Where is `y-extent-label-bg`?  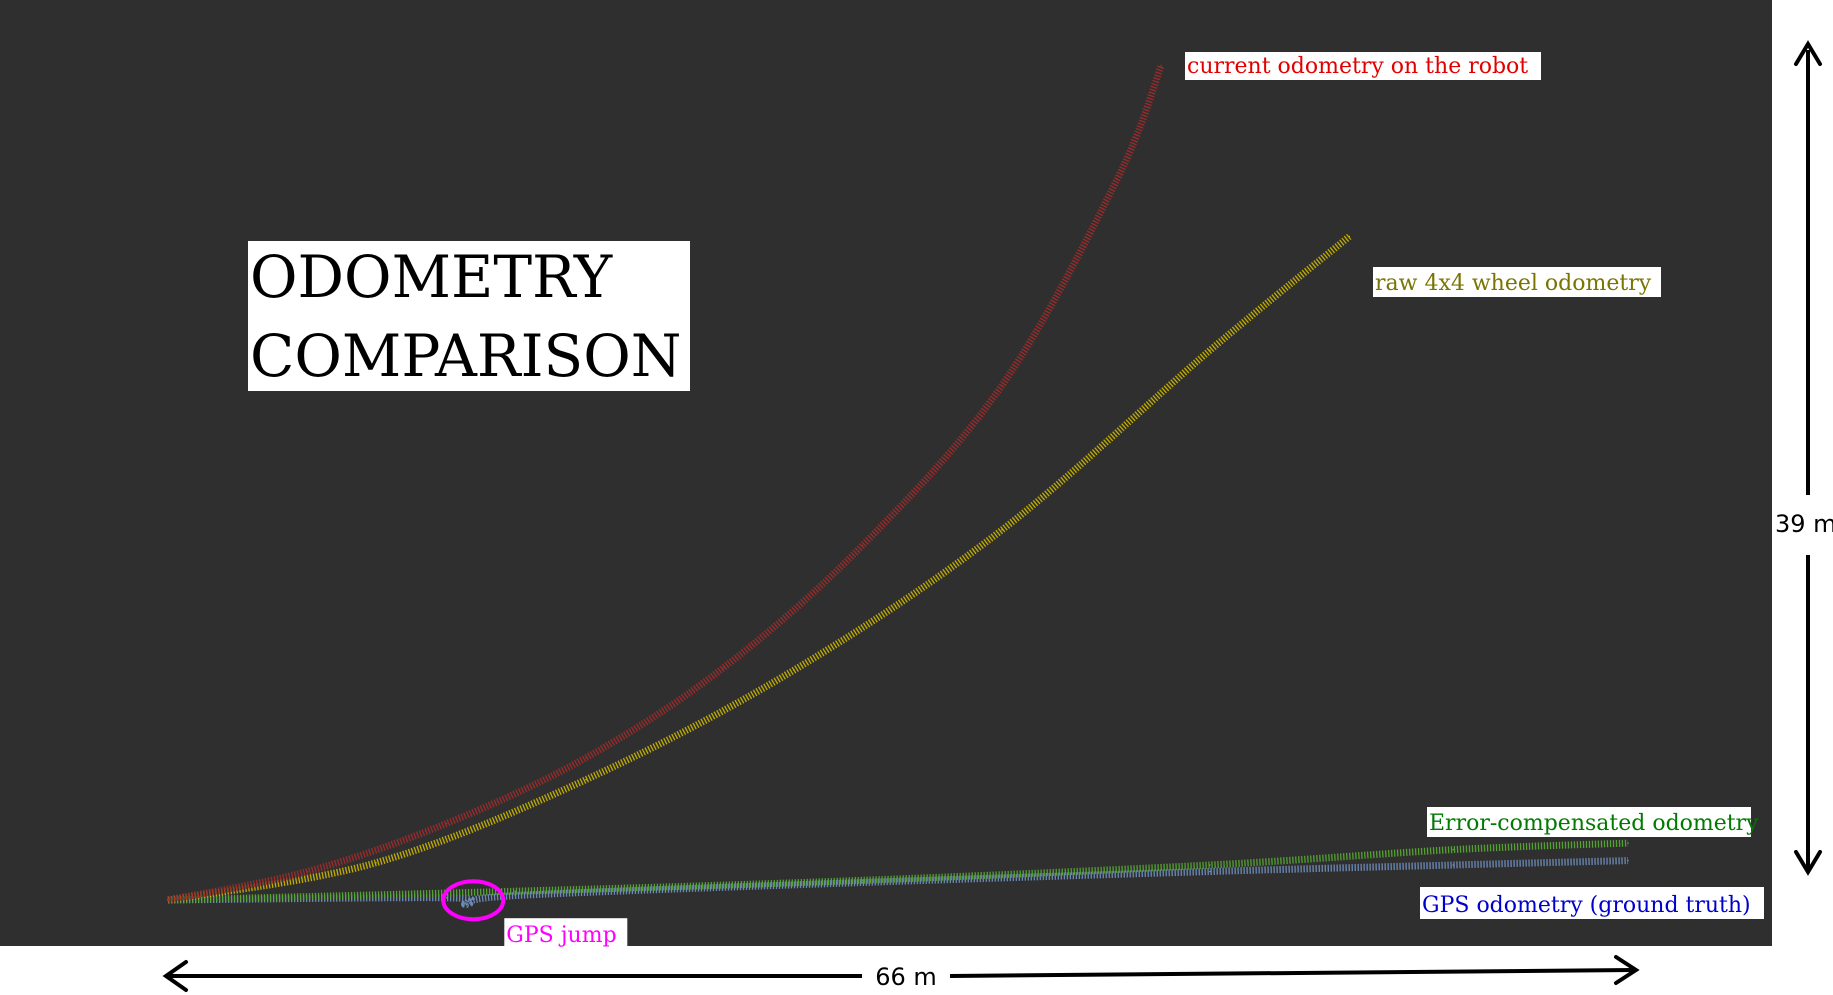 y-extent-label-bg is located at coordinates (1802, 525).